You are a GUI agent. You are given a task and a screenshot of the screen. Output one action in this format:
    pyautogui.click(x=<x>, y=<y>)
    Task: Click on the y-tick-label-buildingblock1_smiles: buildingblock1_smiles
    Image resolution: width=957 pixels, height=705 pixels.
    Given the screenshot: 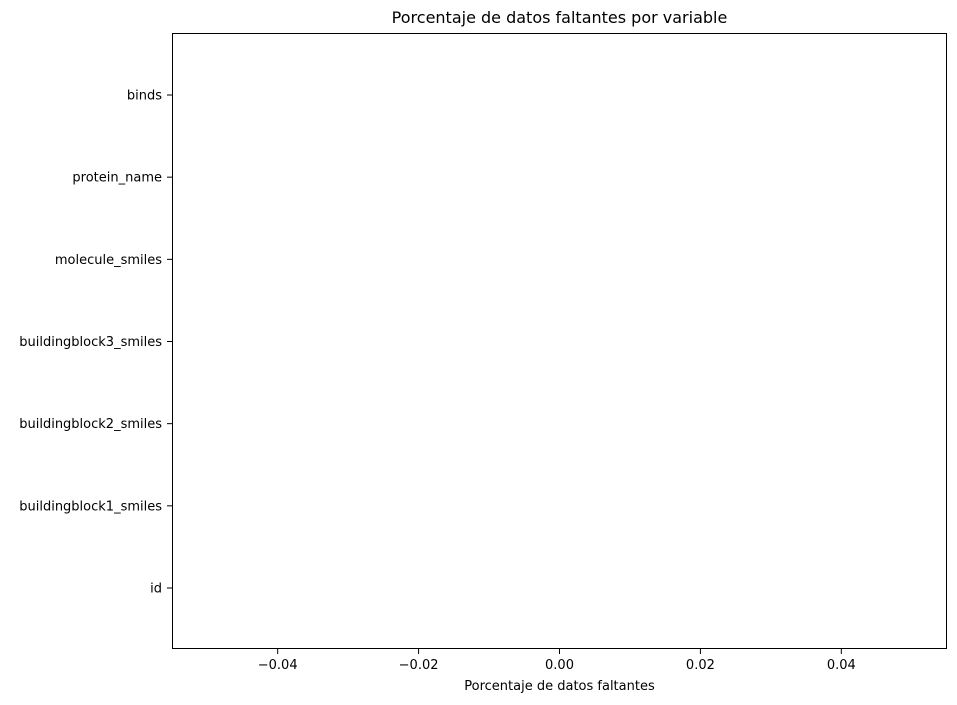 What is the action you would take?
    pyautogui.click(x=90, y=506)
    